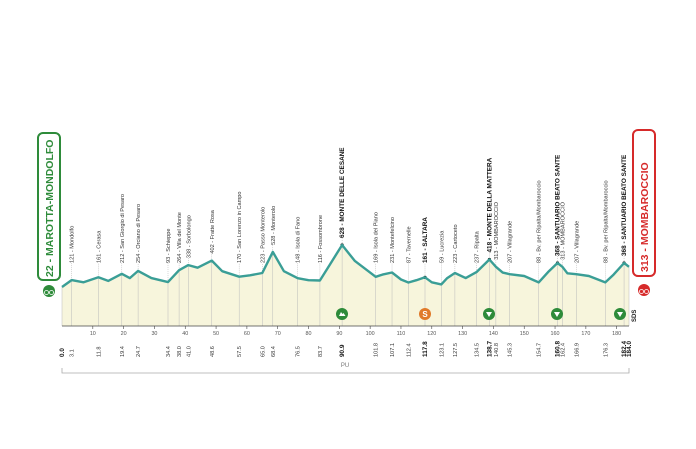  What do you see at coordinates (425, 240) in the screenshot?
I see `place-label: 161 - SALTARA` at bounding box center [425, 240].